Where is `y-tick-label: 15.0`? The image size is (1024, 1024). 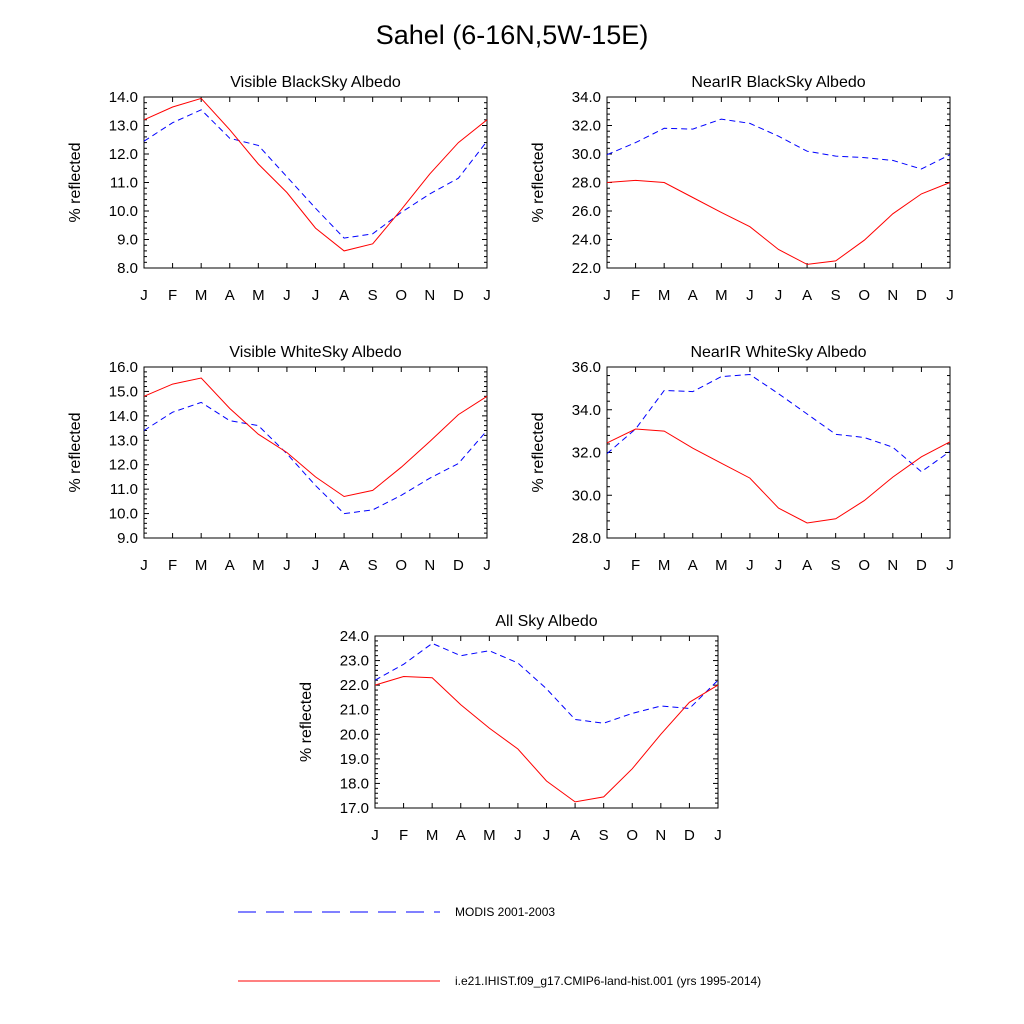
y-tick-label: 15.0 is located at coordinates (123, 391).